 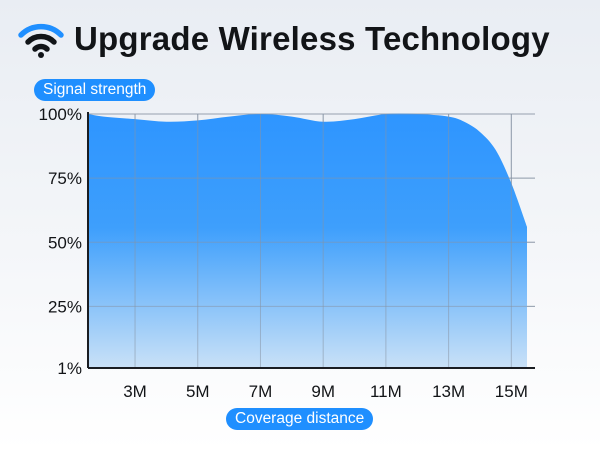 What do you see at coordinates (448, 391) in the screenshot?
I see `x-tick-label: 13M` at bounding box center [448, 391].